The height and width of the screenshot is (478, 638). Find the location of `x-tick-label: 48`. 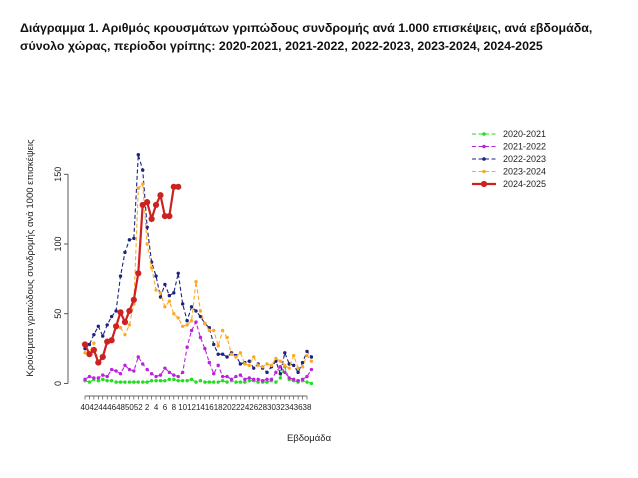

x-tick-label: 48 is located at coordinates (120, 407).